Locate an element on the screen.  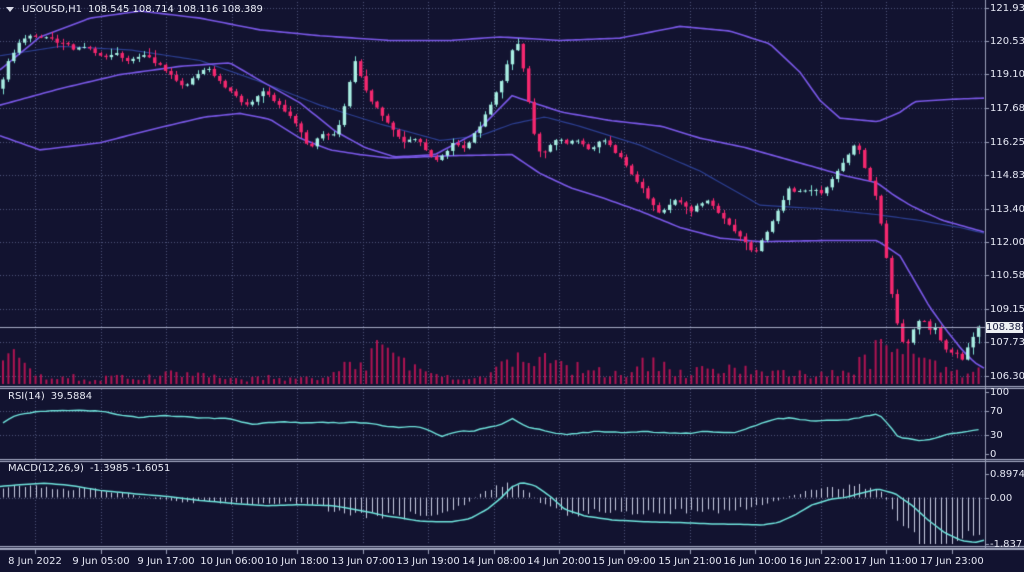
time-tick-label: 16 Jun 22:00 is located at coordinates (821, 561).